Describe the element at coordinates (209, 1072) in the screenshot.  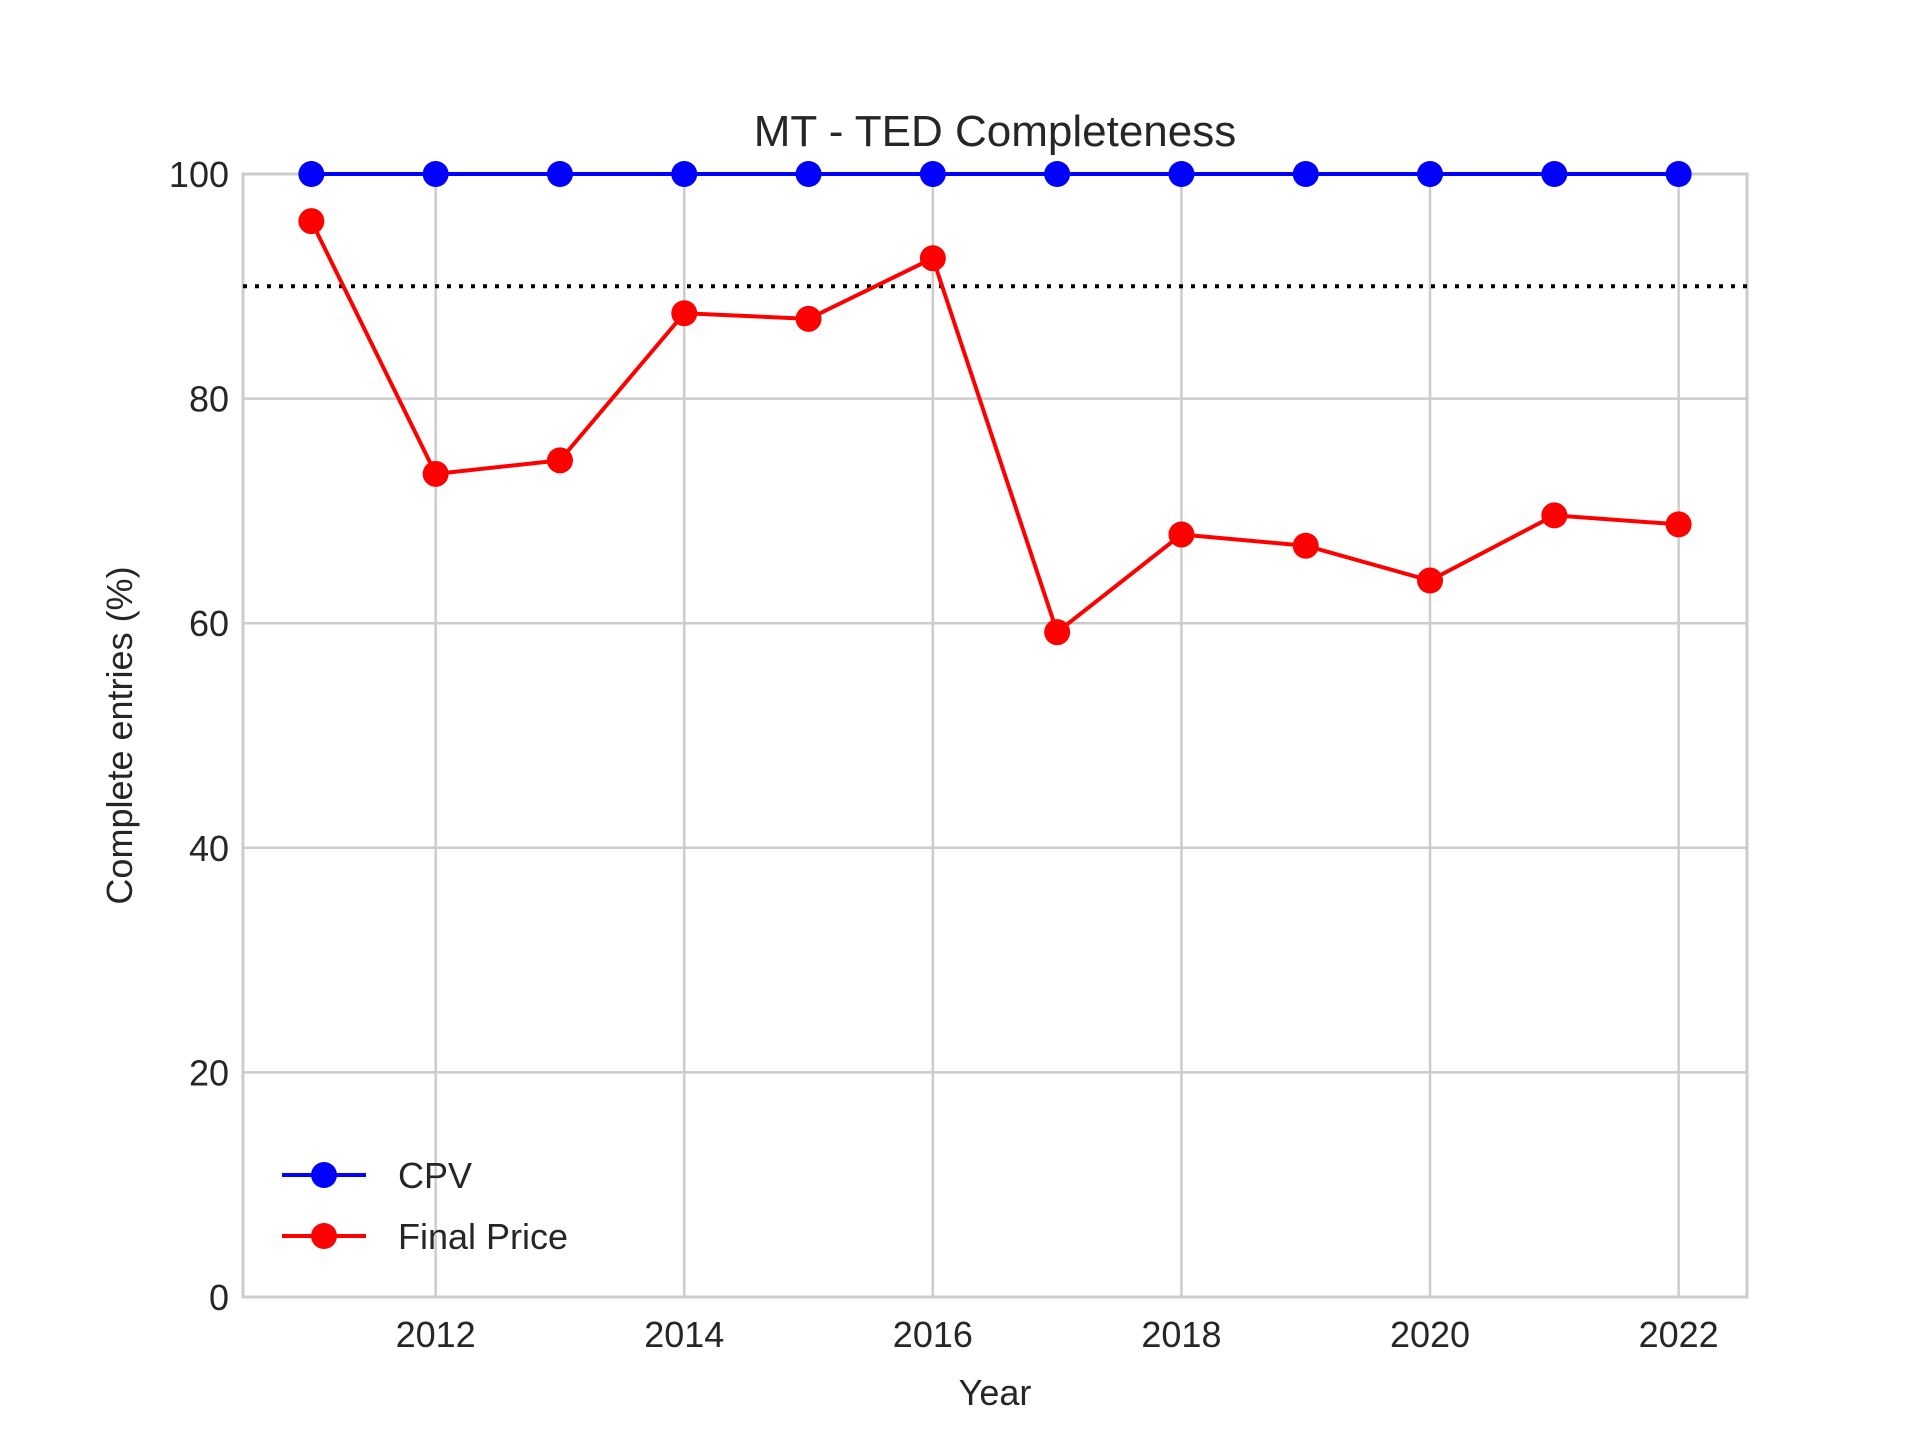
I see `y-tick-label: 20` at that location.